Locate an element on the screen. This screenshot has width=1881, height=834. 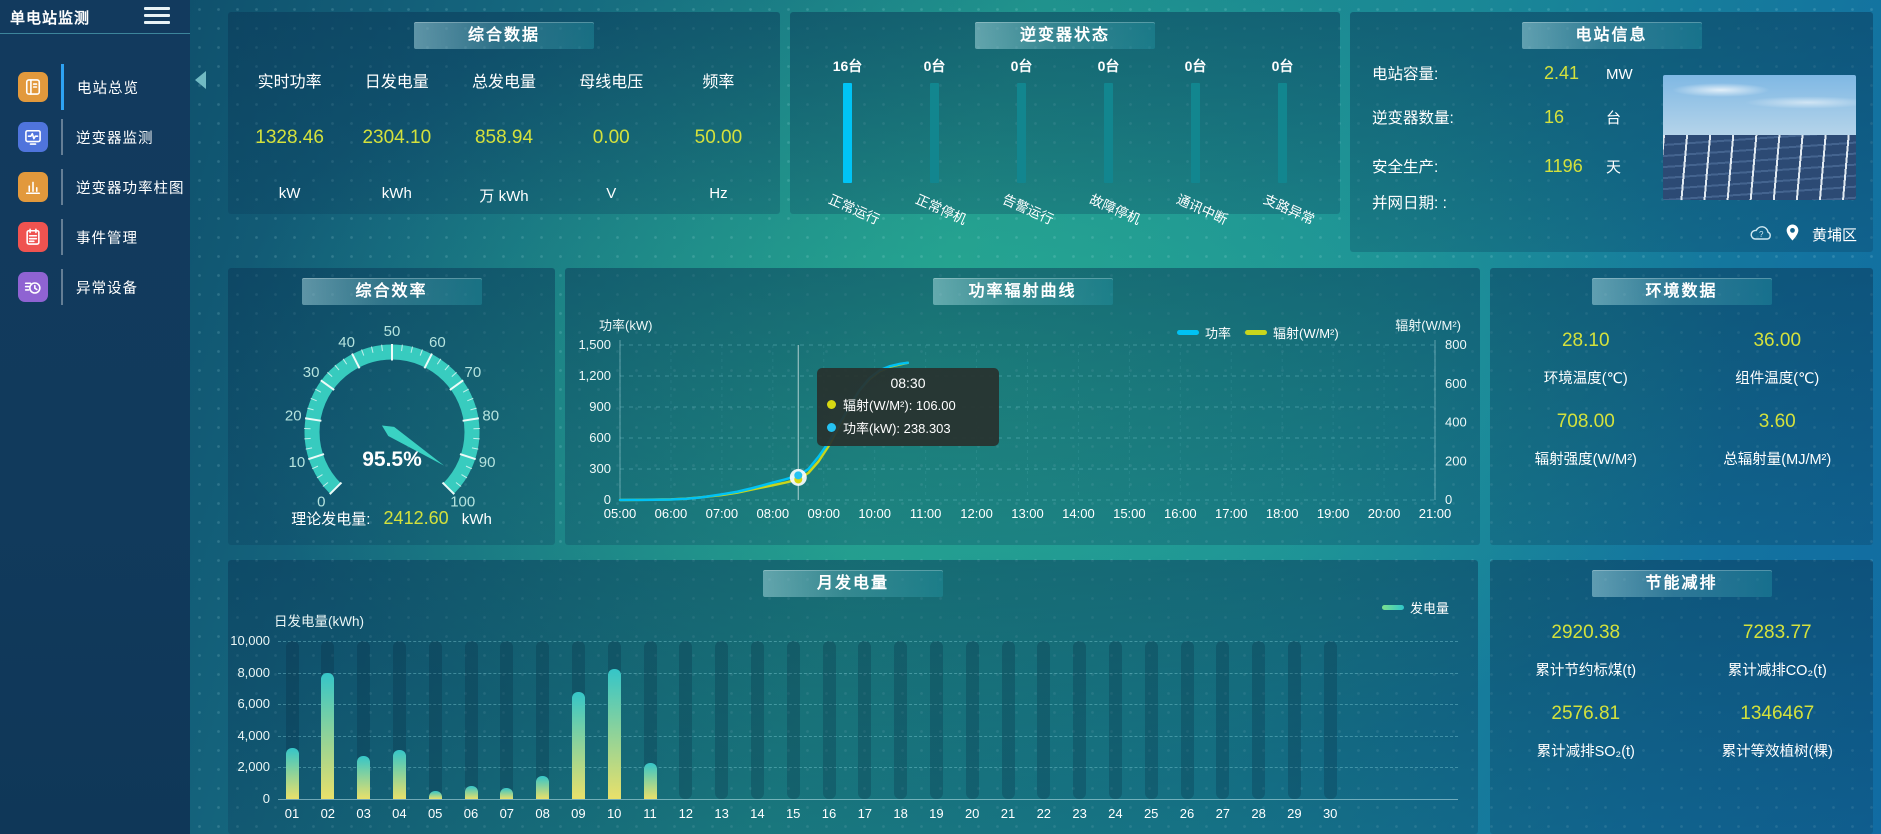
legend-item: 辐射(W/M²) is located at coordinates (1292, 332).